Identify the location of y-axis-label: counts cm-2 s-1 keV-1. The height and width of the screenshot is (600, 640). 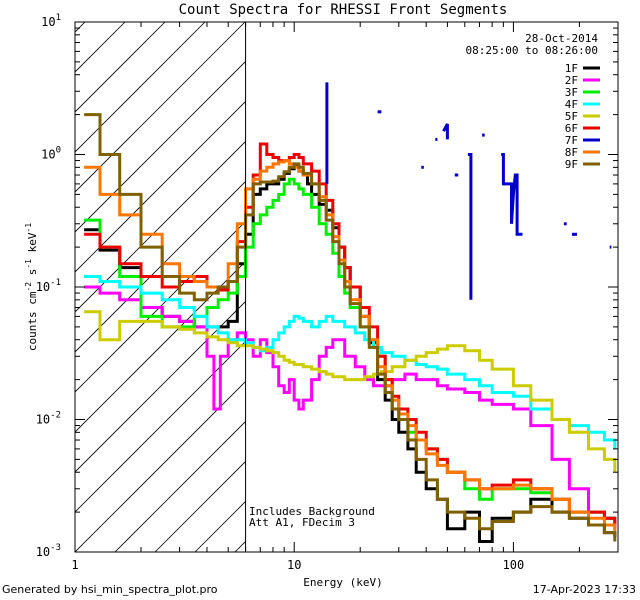
(31, 287).